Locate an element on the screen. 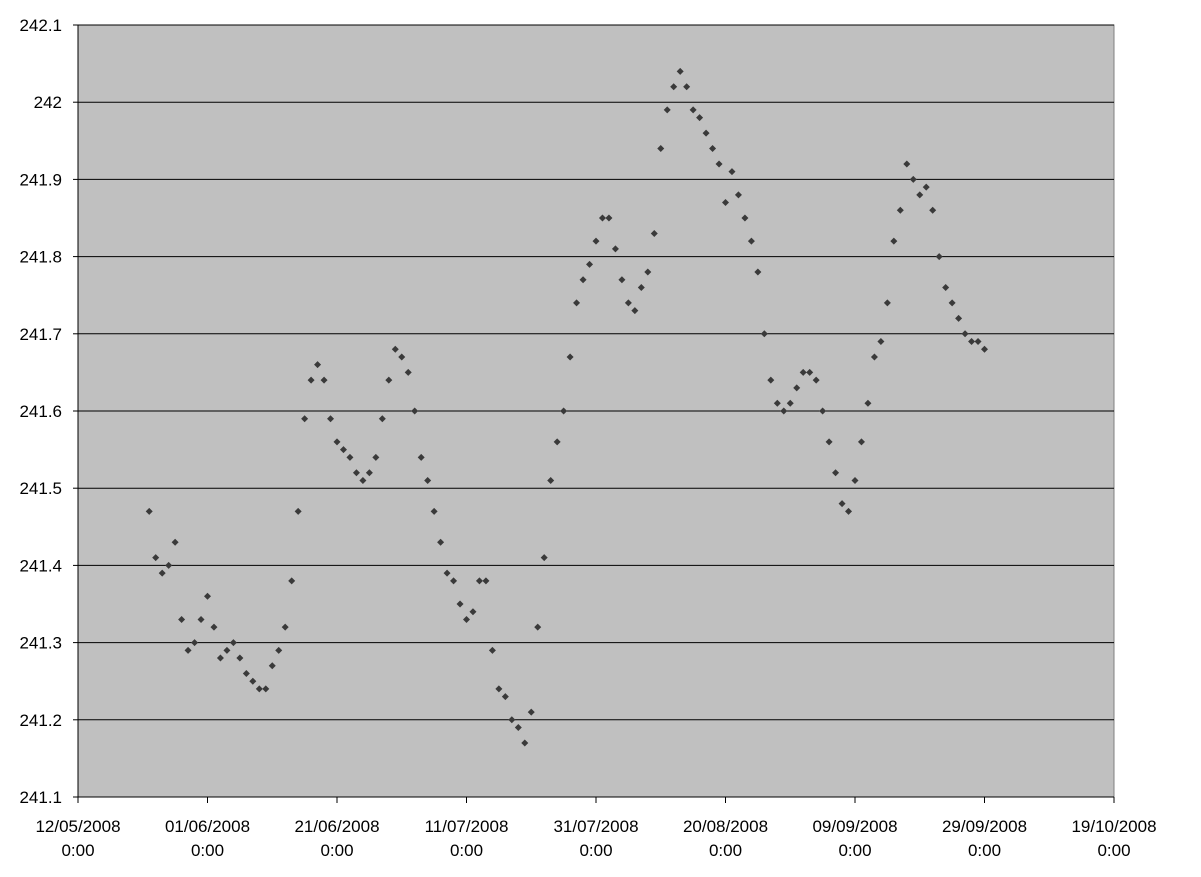 This screenshot has height=877, width=1201. x-tick-label-line: 12/05/2008 is located at coordinates (77, 826).